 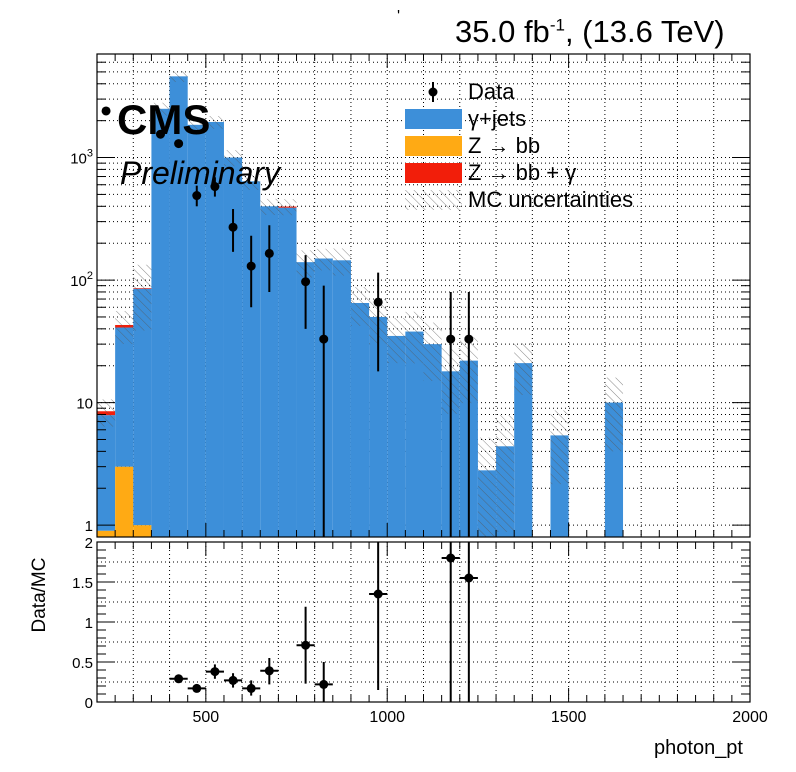 I want to click on legend-swatch-gjets, so click(x=433, y=119).